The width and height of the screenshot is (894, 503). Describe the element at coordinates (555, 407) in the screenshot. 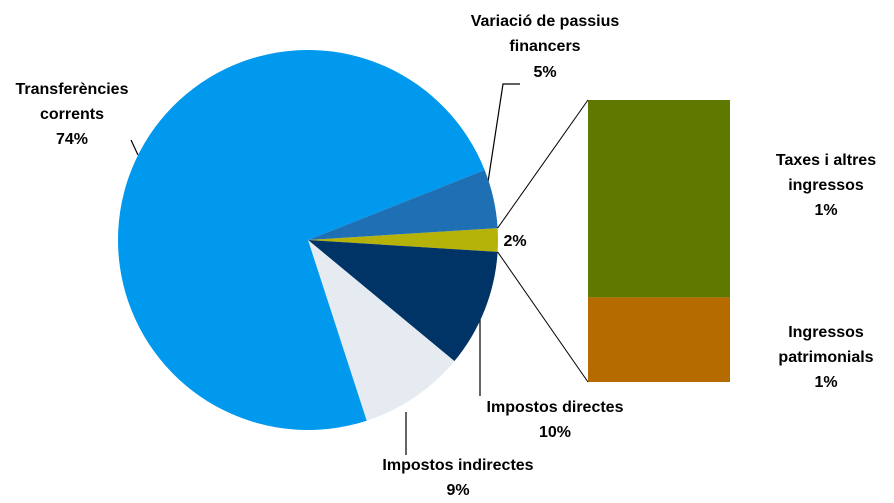

I see `slice-label: Impostos directes` at that location.